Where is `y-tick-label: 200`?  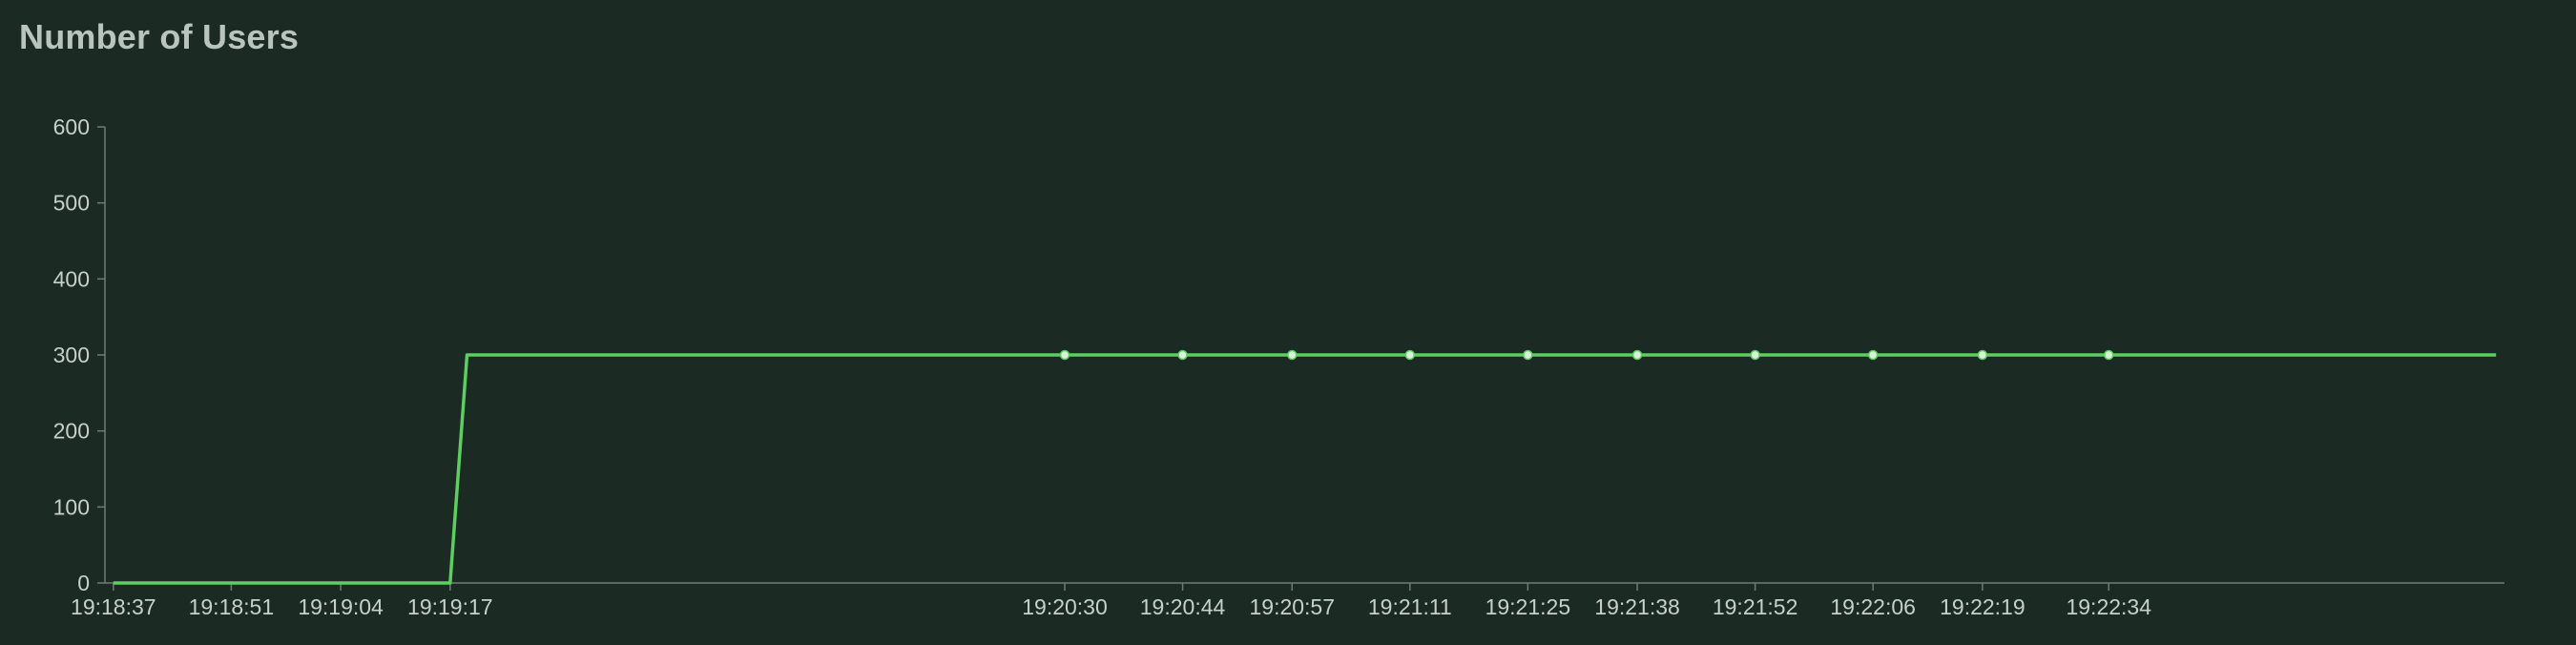 y-tick-label: 200 is located at coordinates (71, 432).